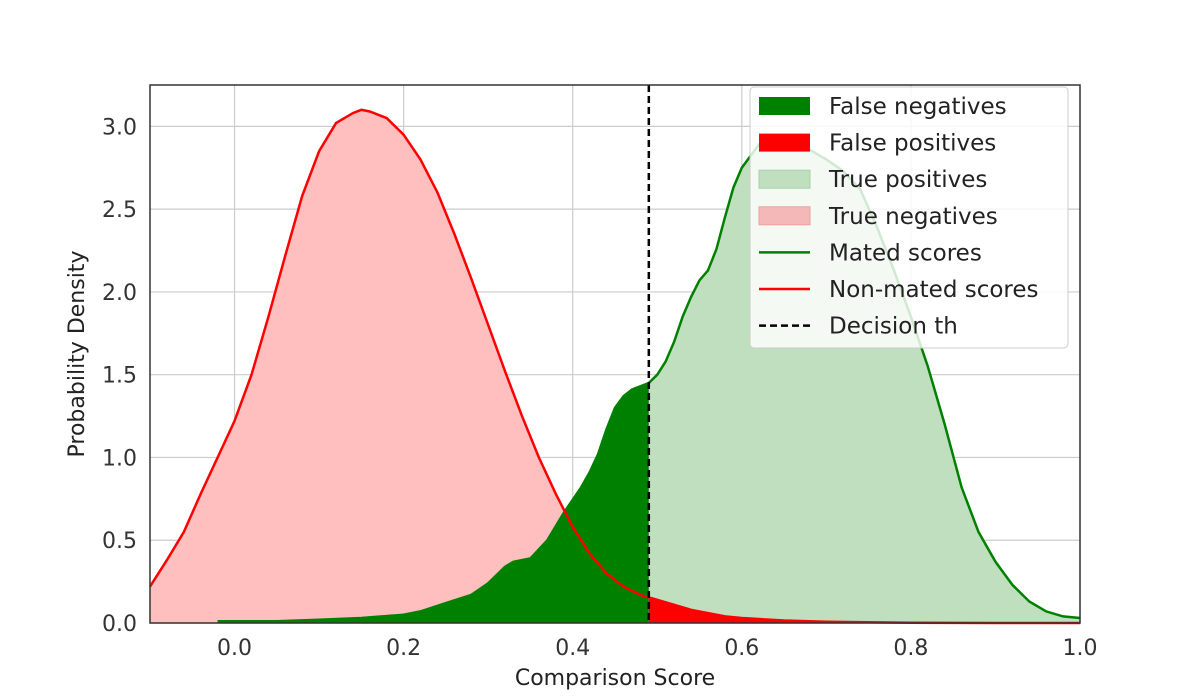 The width and height of the screenshot is (1200, 700). Describe the element at coordinates (910, 648) in the screenshot. I see `x-tick-label: 0.8` at that location.